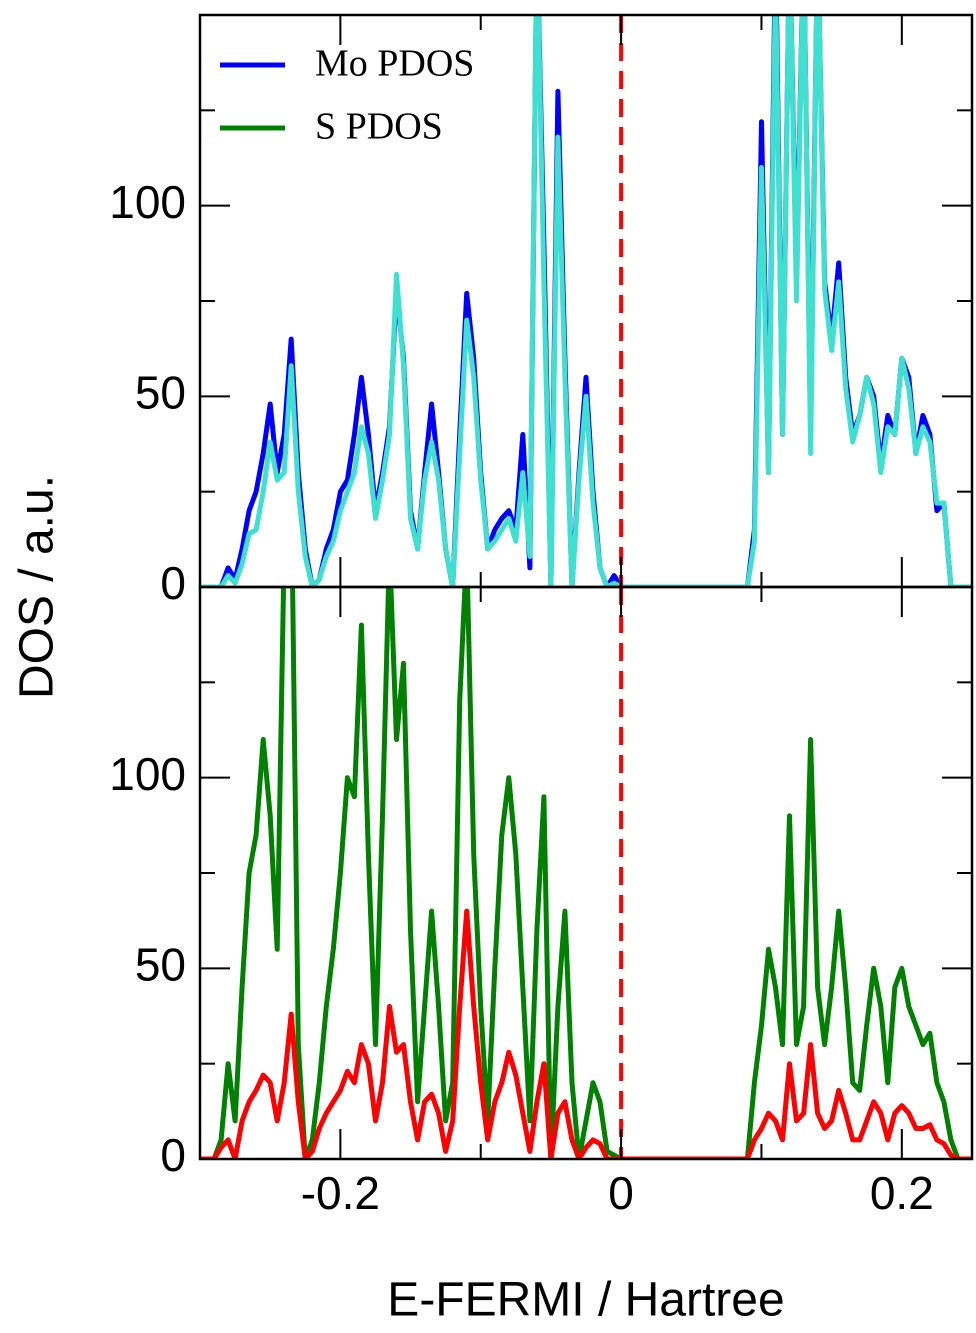 The height and width of the screenshot is (1333, 976). What do you see at coordinates (37, 587) in the screenshot?
I see `y-axis-label: DOS / a.u.` at bounding box center [37, 587].